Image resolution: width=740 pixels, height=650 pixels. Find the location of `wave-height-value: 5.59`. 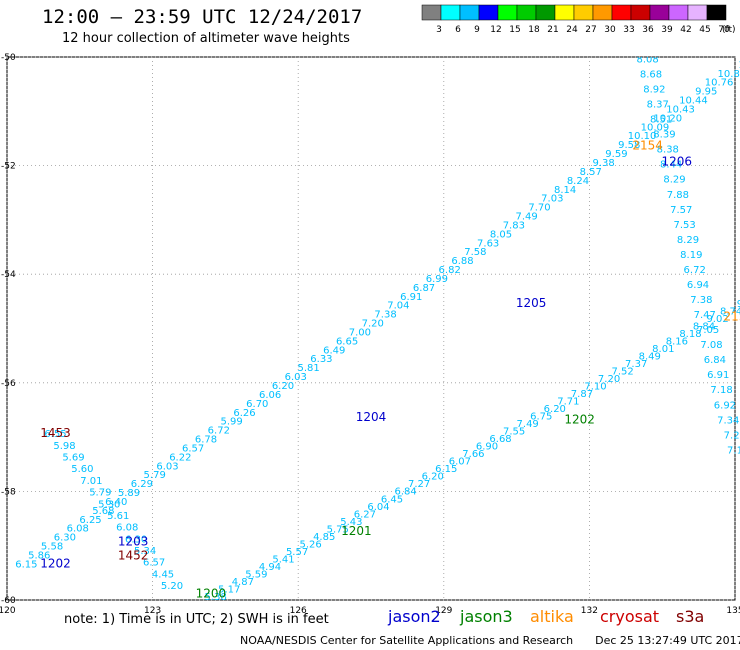

wave-height-value: 5.59 is located at coordinates (256, 574).